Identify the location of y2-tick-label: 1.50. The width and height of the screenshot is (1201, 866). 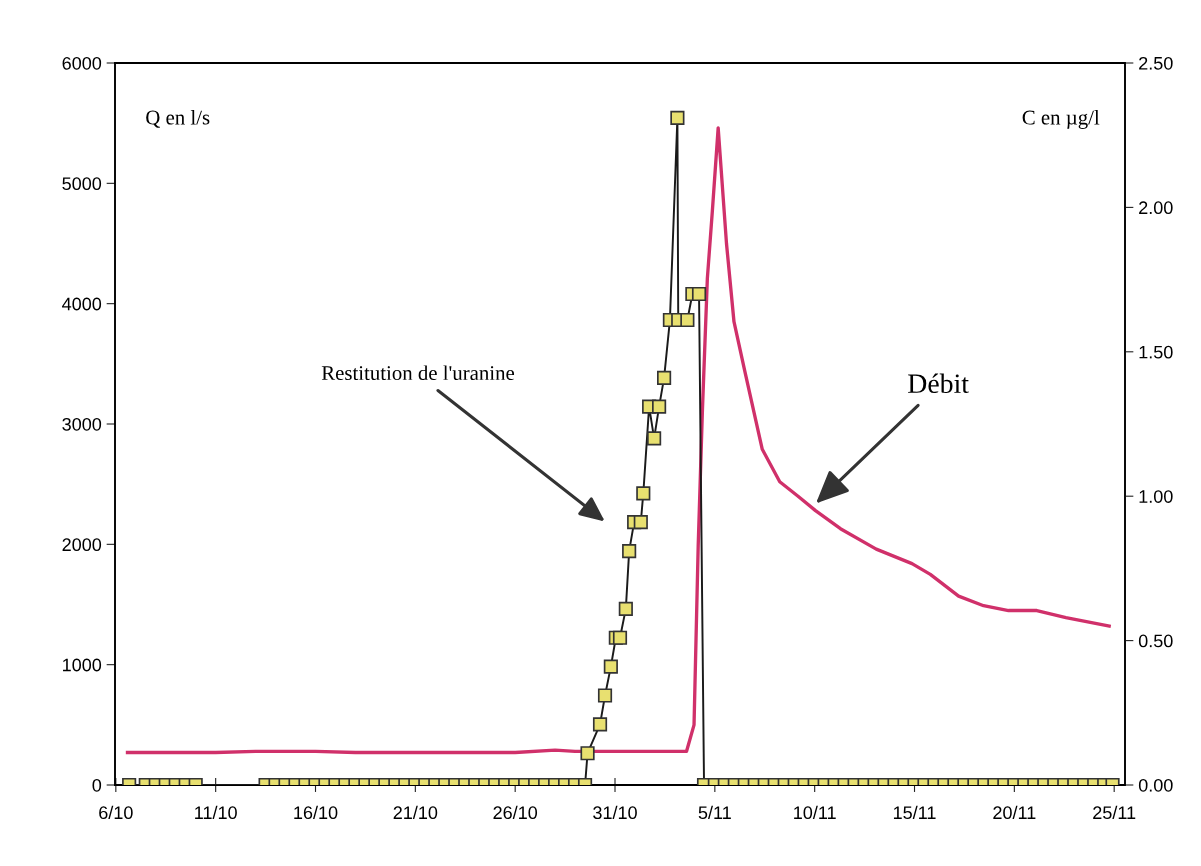
(1156, 352).